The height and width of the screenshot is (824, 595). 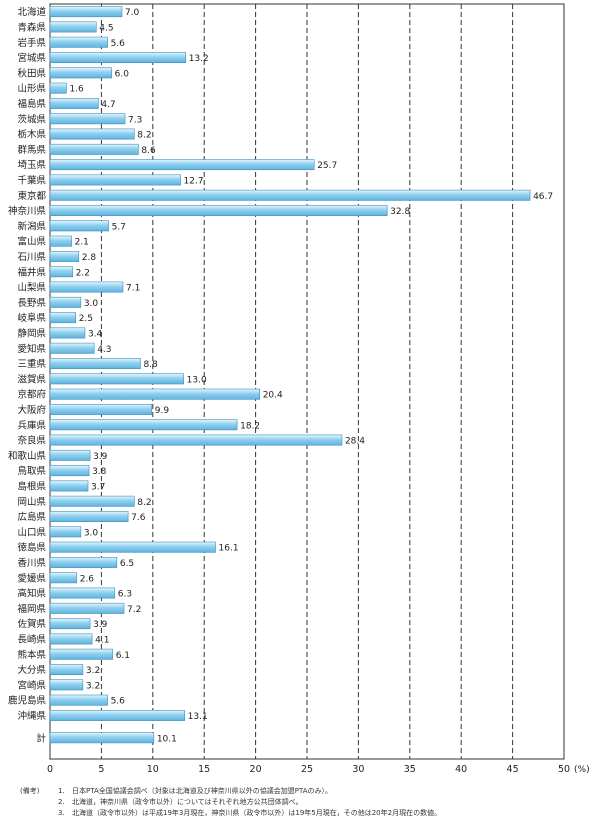 I want to click on category-label: 千葉県, so click(x=31, y=180).